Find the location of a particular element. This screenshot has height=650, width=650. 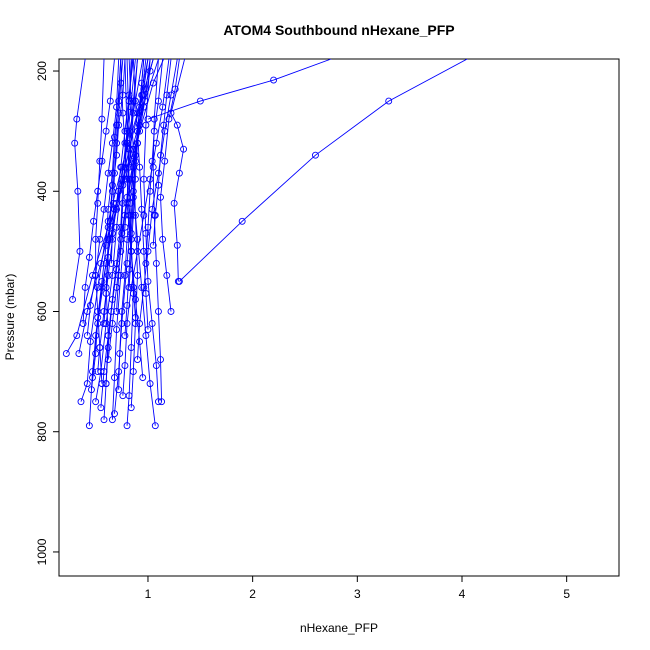

y-tick-label: 600 is located at coordinates (42, 311).